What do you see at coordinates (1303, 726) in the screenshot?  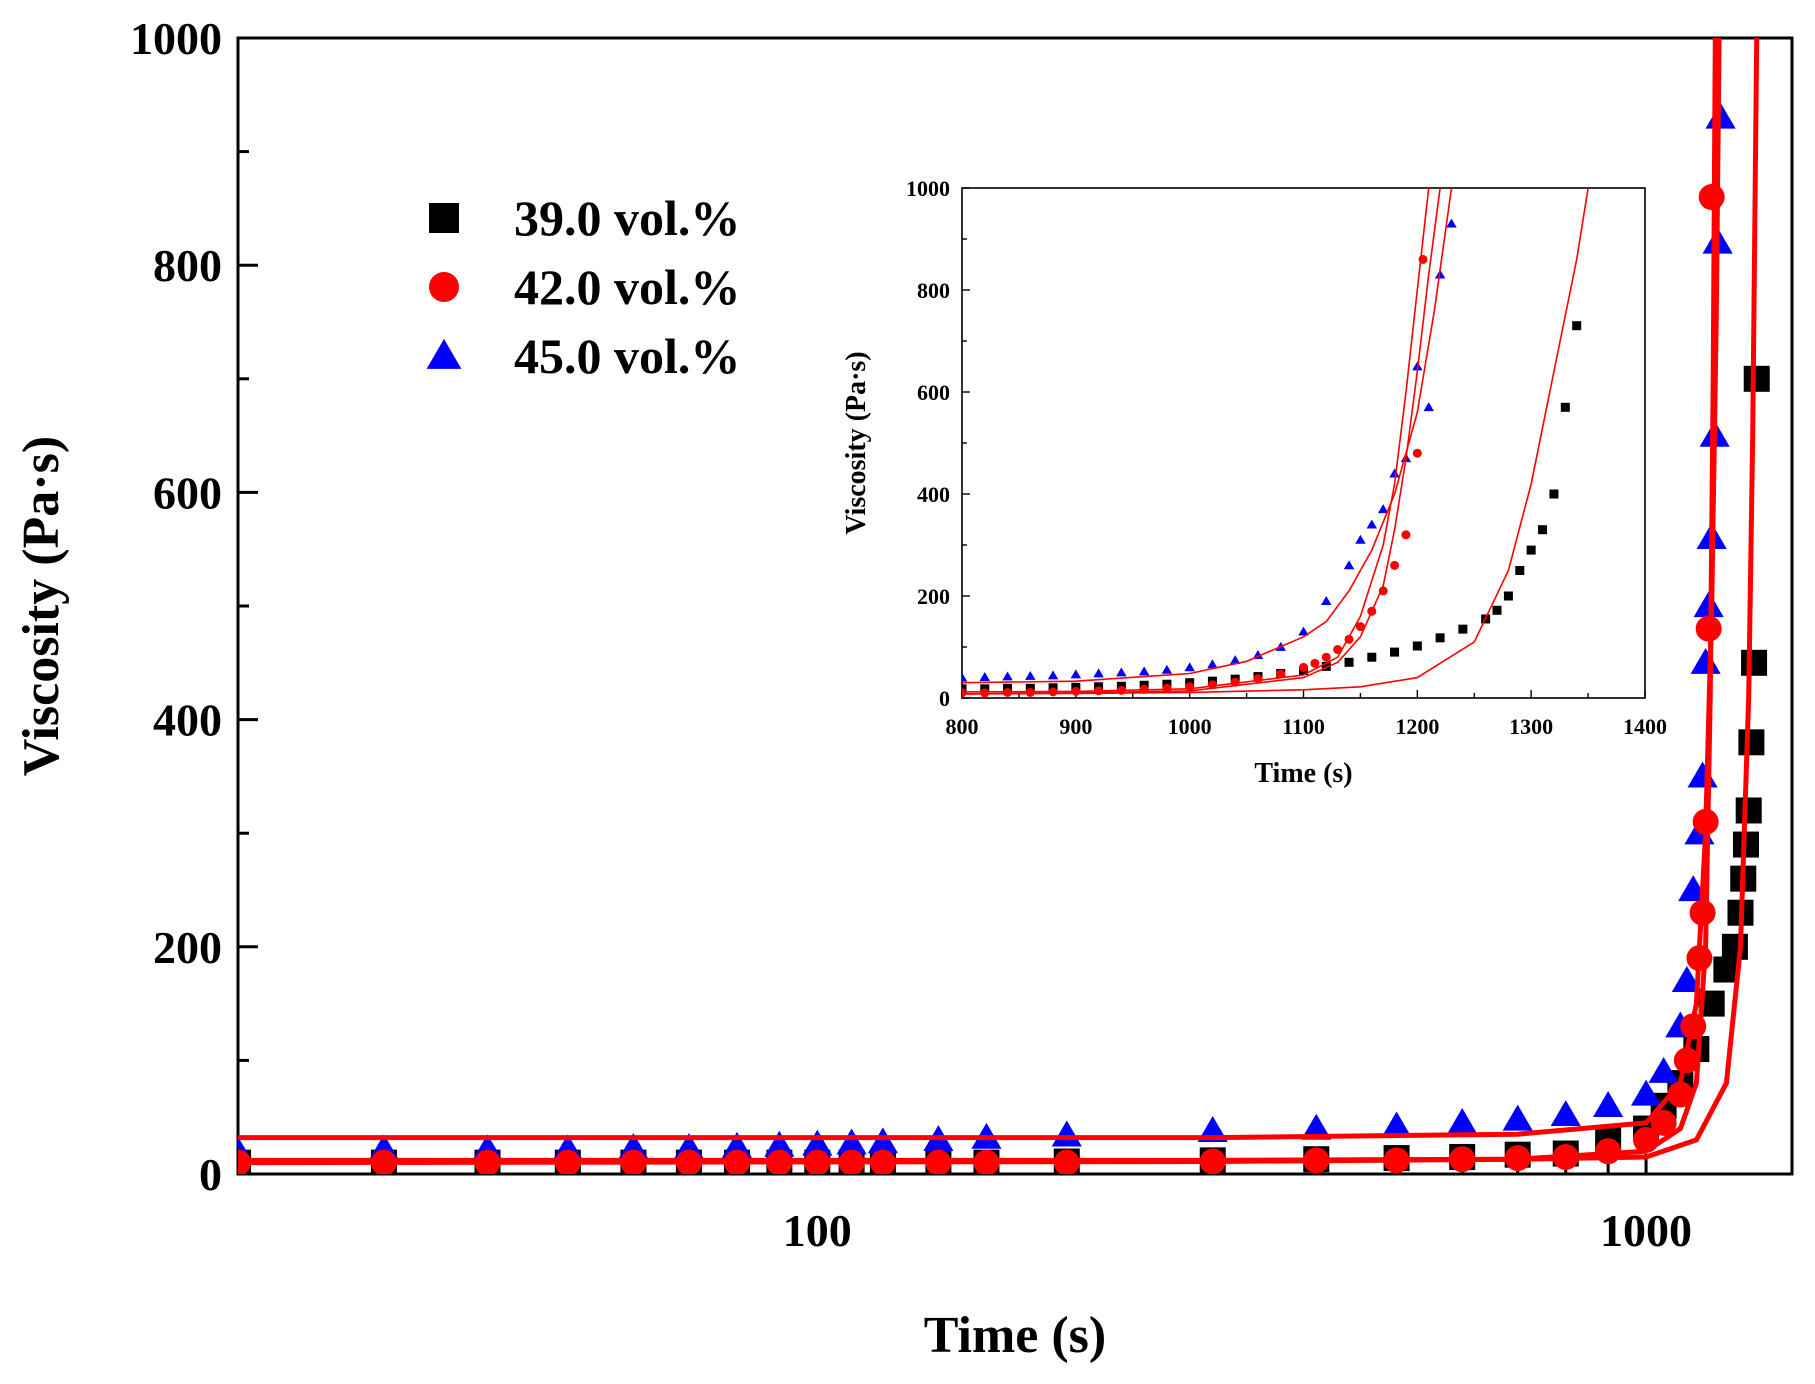 I see `inset-x-tick-label: 1100` at bounding box center [1303, 726].